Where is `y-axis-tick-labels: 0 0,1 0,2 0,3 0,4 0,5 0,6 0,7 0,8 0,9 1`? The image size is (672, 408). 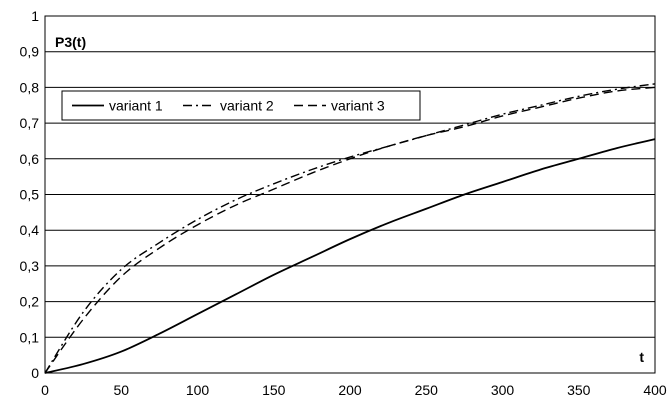
y-axis-tick-labels: 0 0,1 0,2 0,3 0,4 0,5 0,6 0,7 0,8 0,9 1 is located at coordinates (30, 194).